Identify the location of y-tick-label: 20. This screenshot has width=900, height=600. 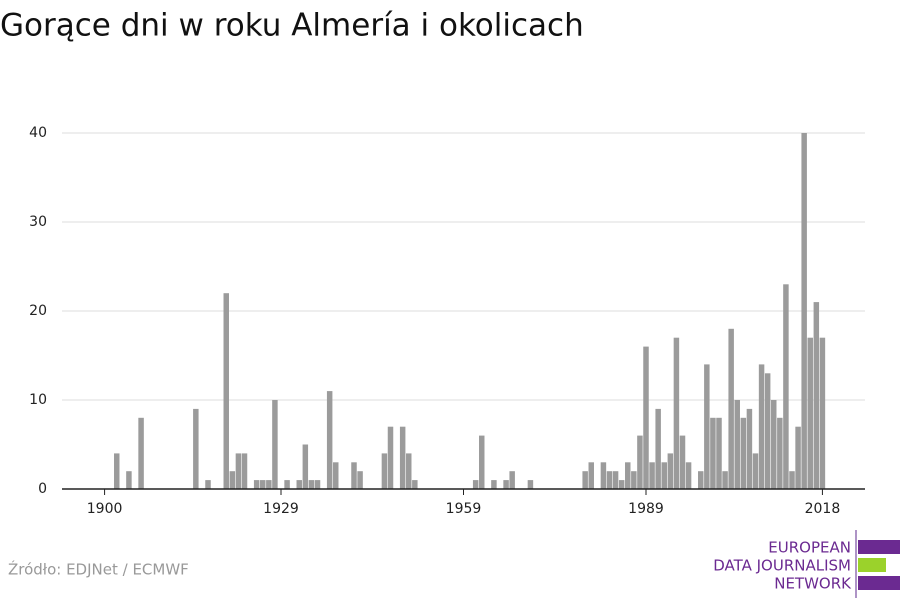
(38, 311).